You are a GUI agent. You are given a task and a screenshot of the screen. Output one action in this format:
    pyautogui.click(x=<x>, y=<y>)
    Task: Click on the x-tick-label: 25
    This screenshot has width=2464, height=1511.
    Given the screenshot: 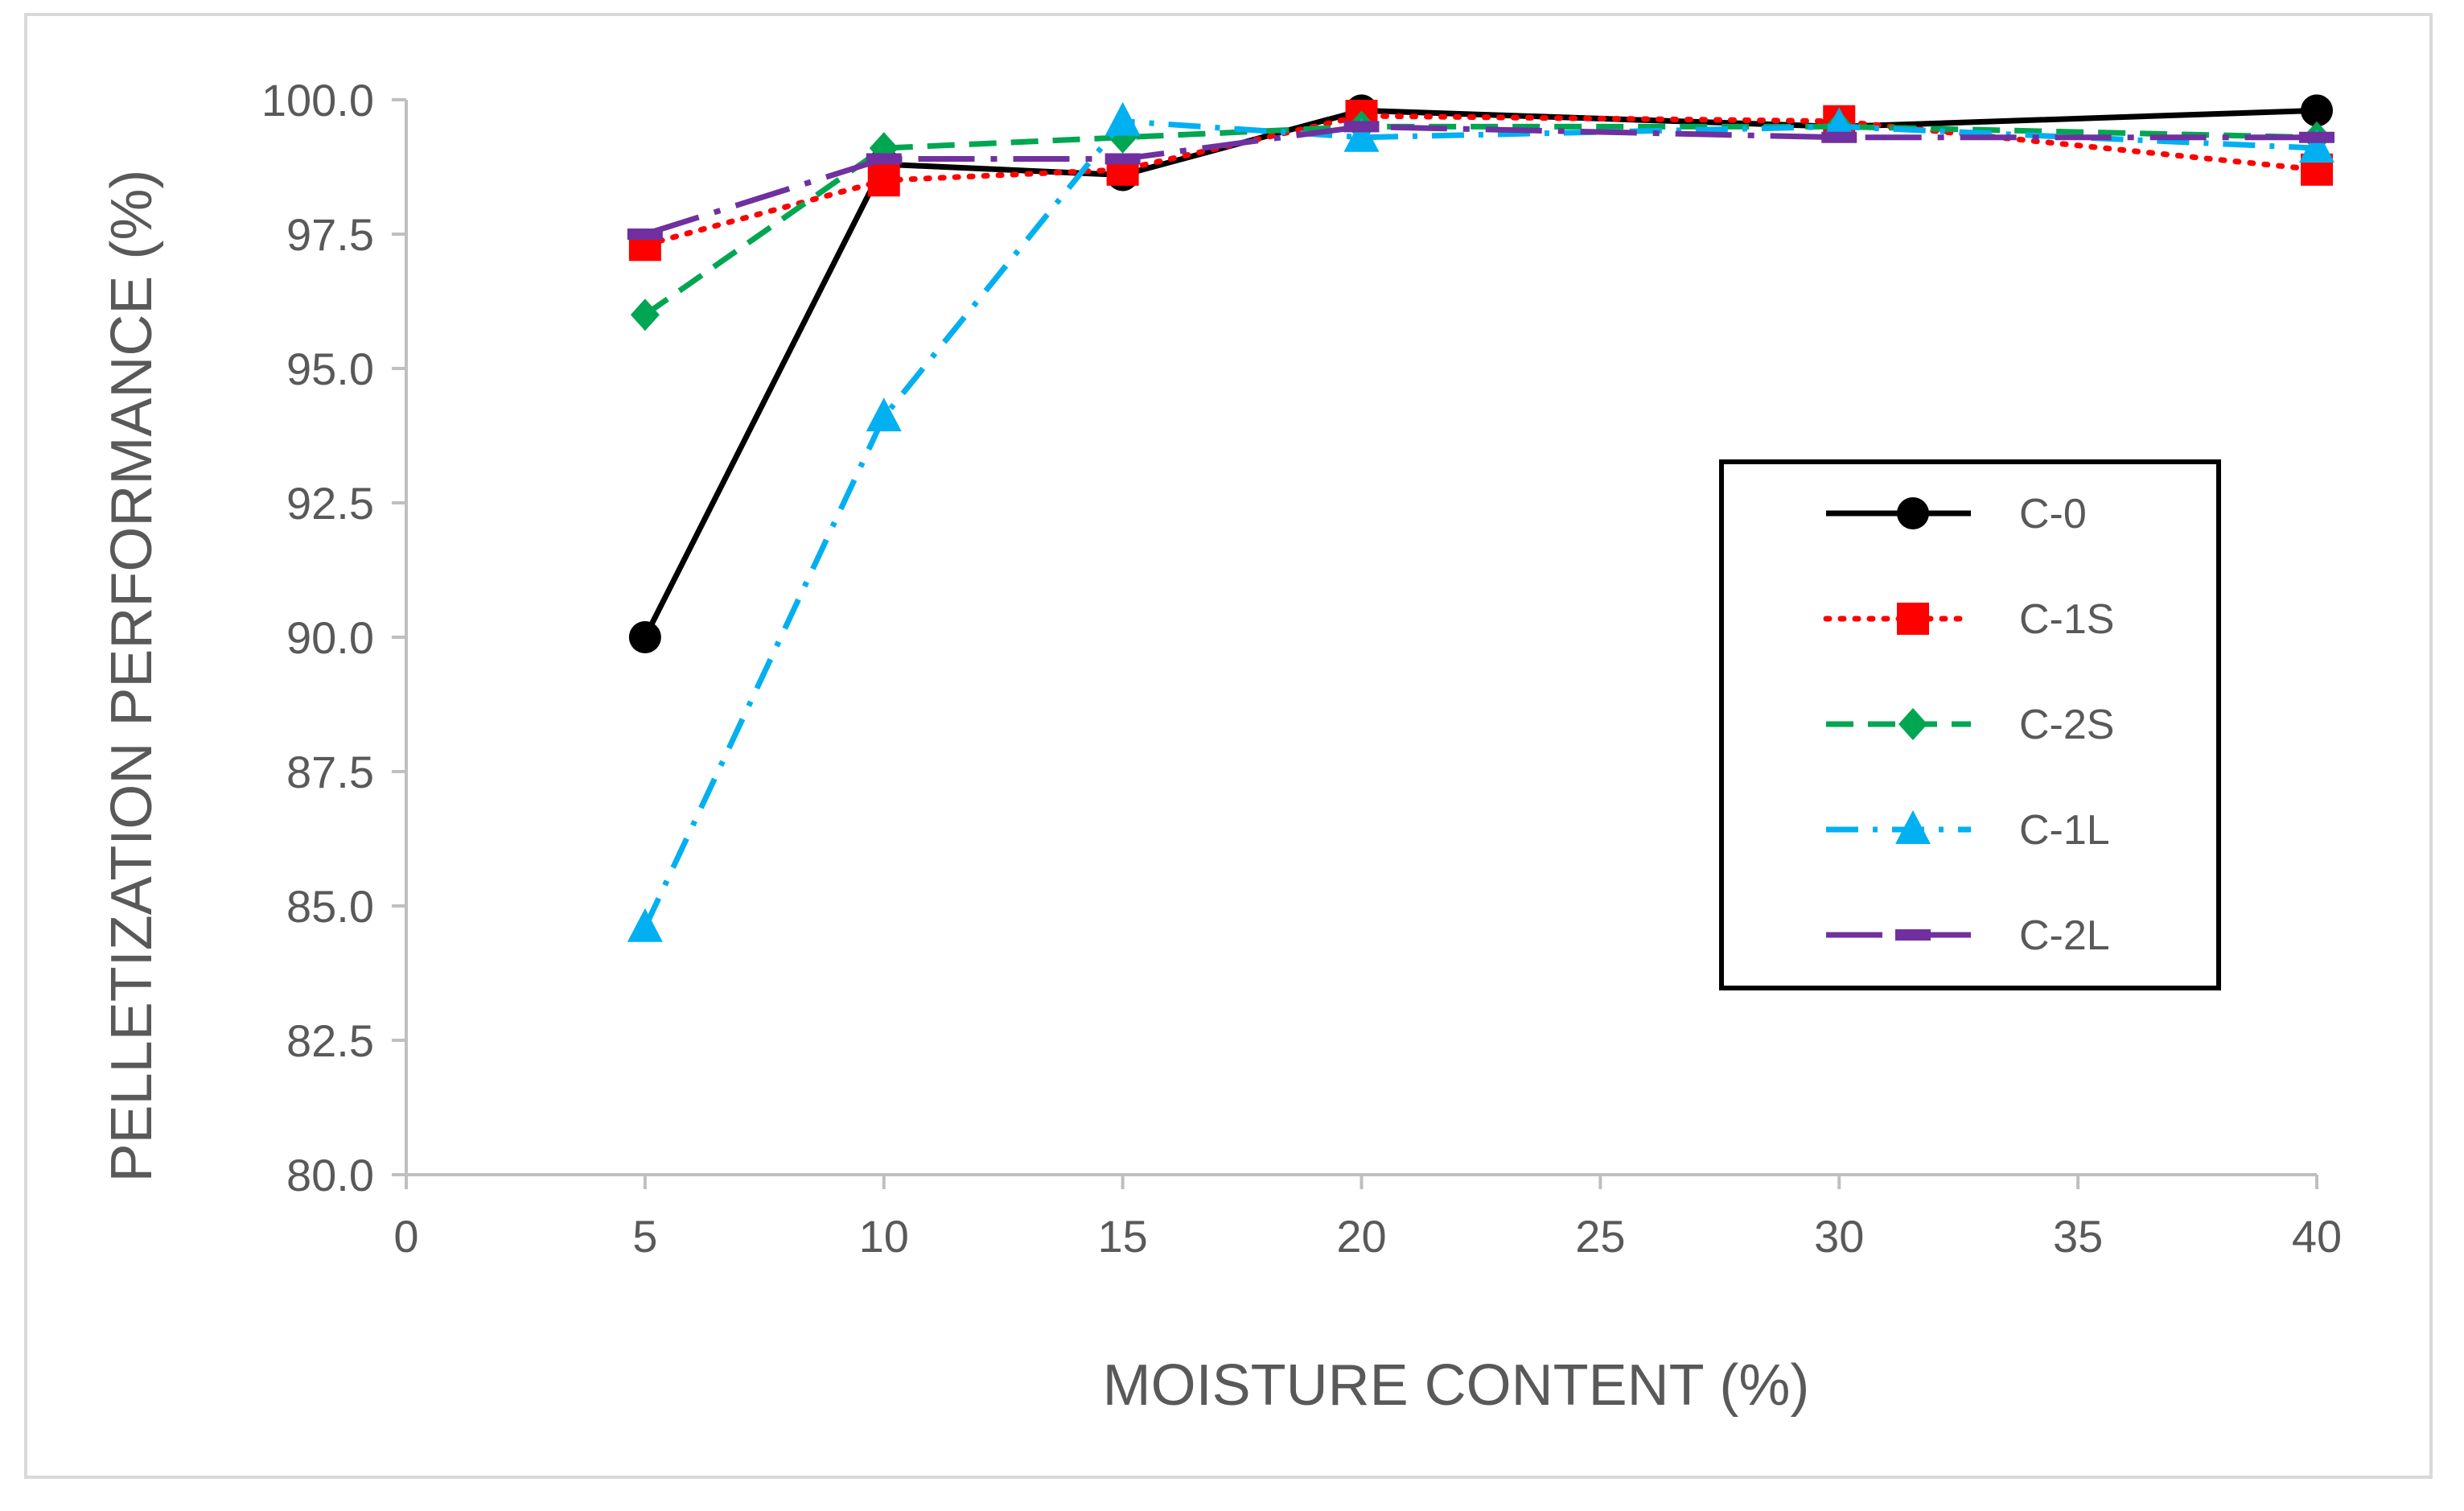 What is the action you would take?
    pyautogui.click(x=1600, y=1236)
    